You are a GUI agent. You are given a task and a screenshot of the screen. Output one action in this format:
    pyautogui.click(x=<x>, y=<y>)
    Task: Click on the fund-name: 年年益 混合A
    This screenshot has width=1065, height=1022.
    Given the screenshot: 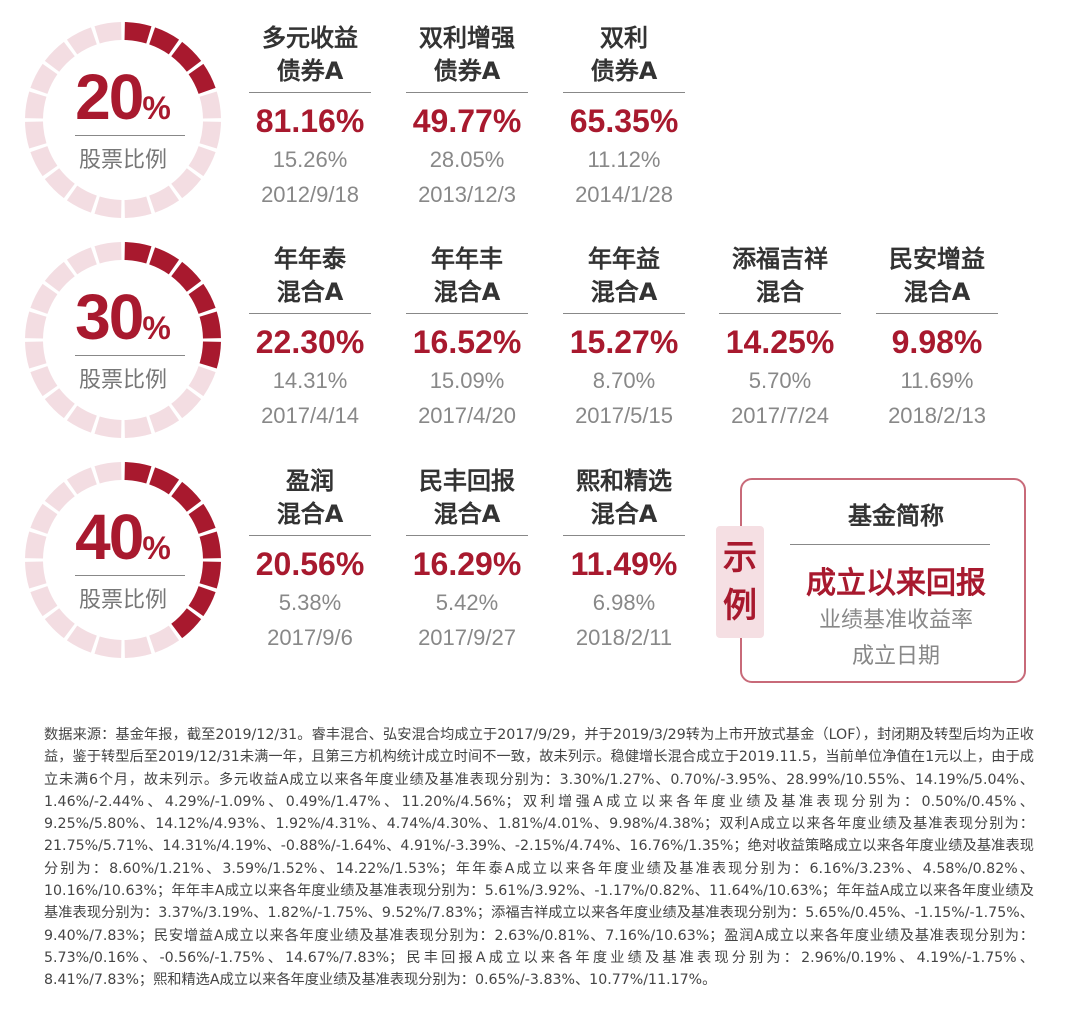 What is the action you would take?
    pyautogui.click(x=624, y=275)
    